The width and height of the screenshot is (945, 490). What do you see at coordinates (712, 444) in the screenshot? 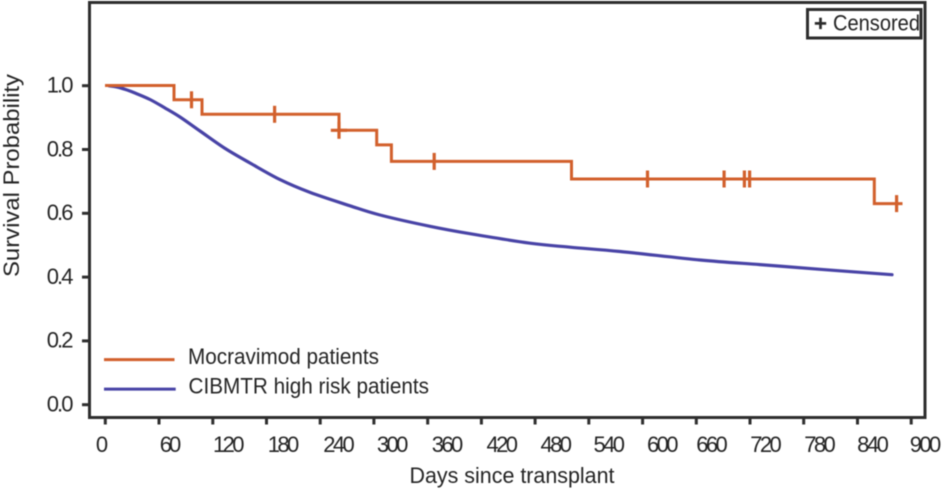
I see `svg-text: 660` at bounding box center [712, 444].